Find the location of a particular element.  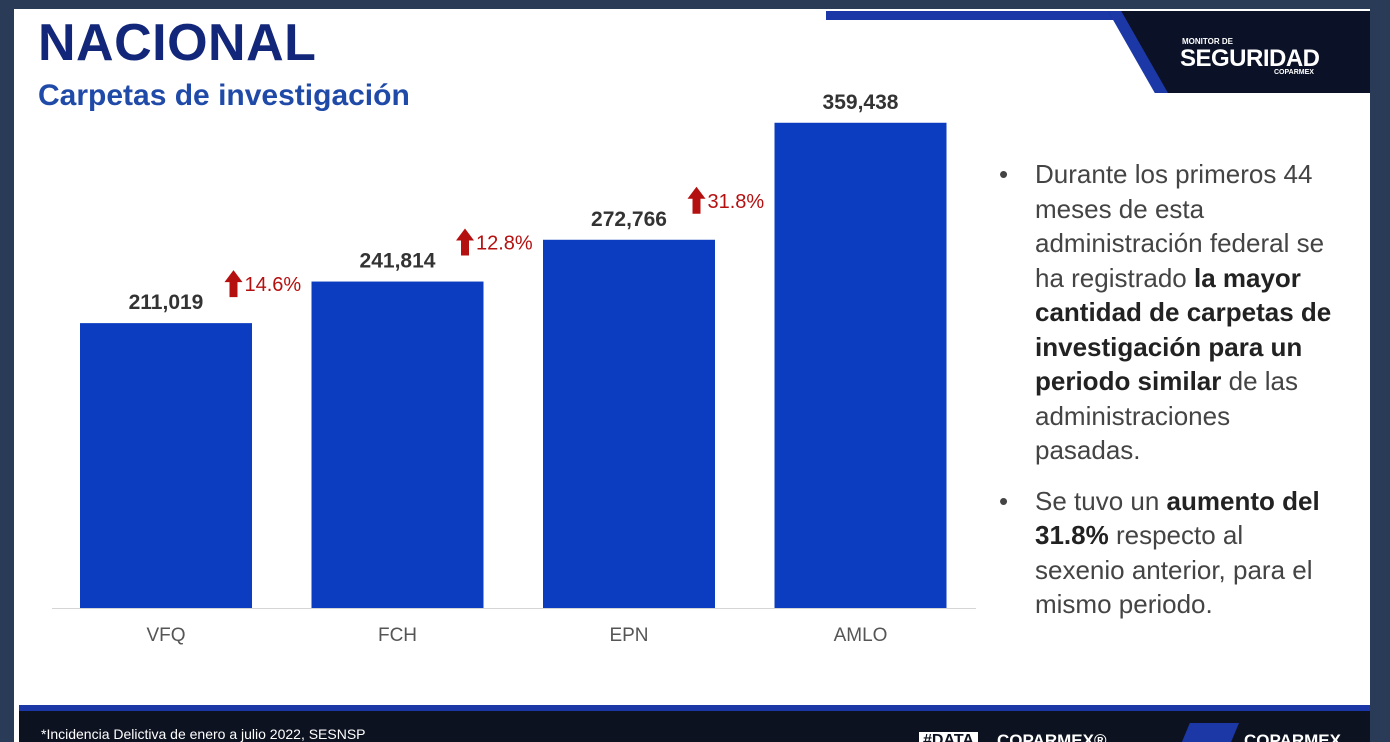

header-accent-line is located at coordinates (976, 15).